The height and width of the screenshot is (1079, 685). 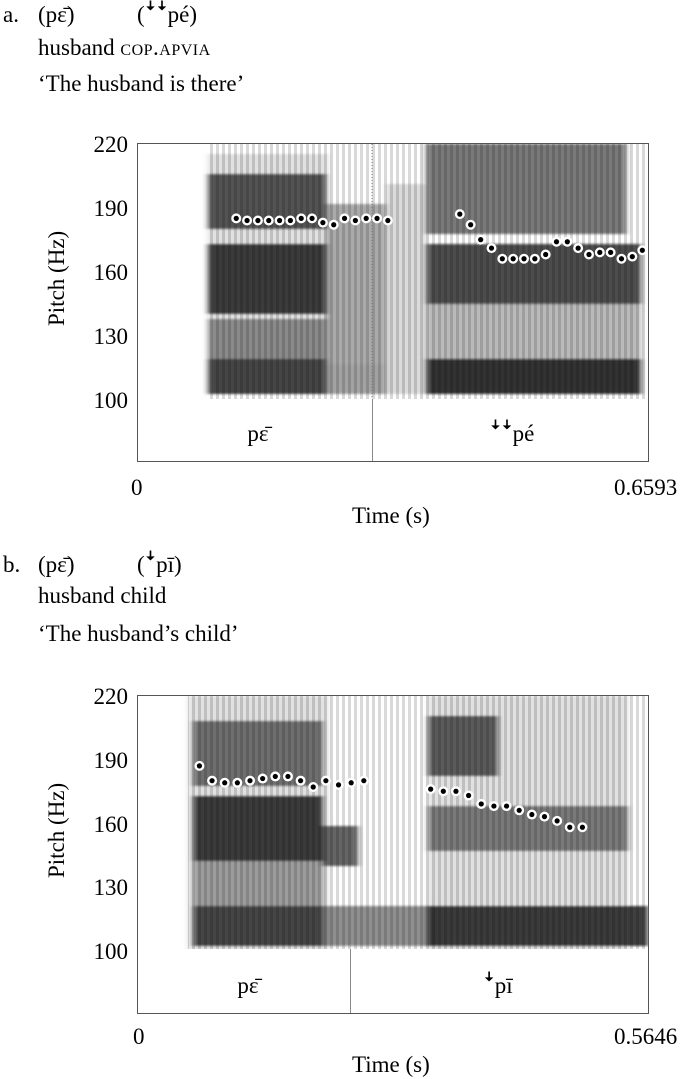 I want to click on translation: ‘The husband’s child’, so click(x=138, y=633).